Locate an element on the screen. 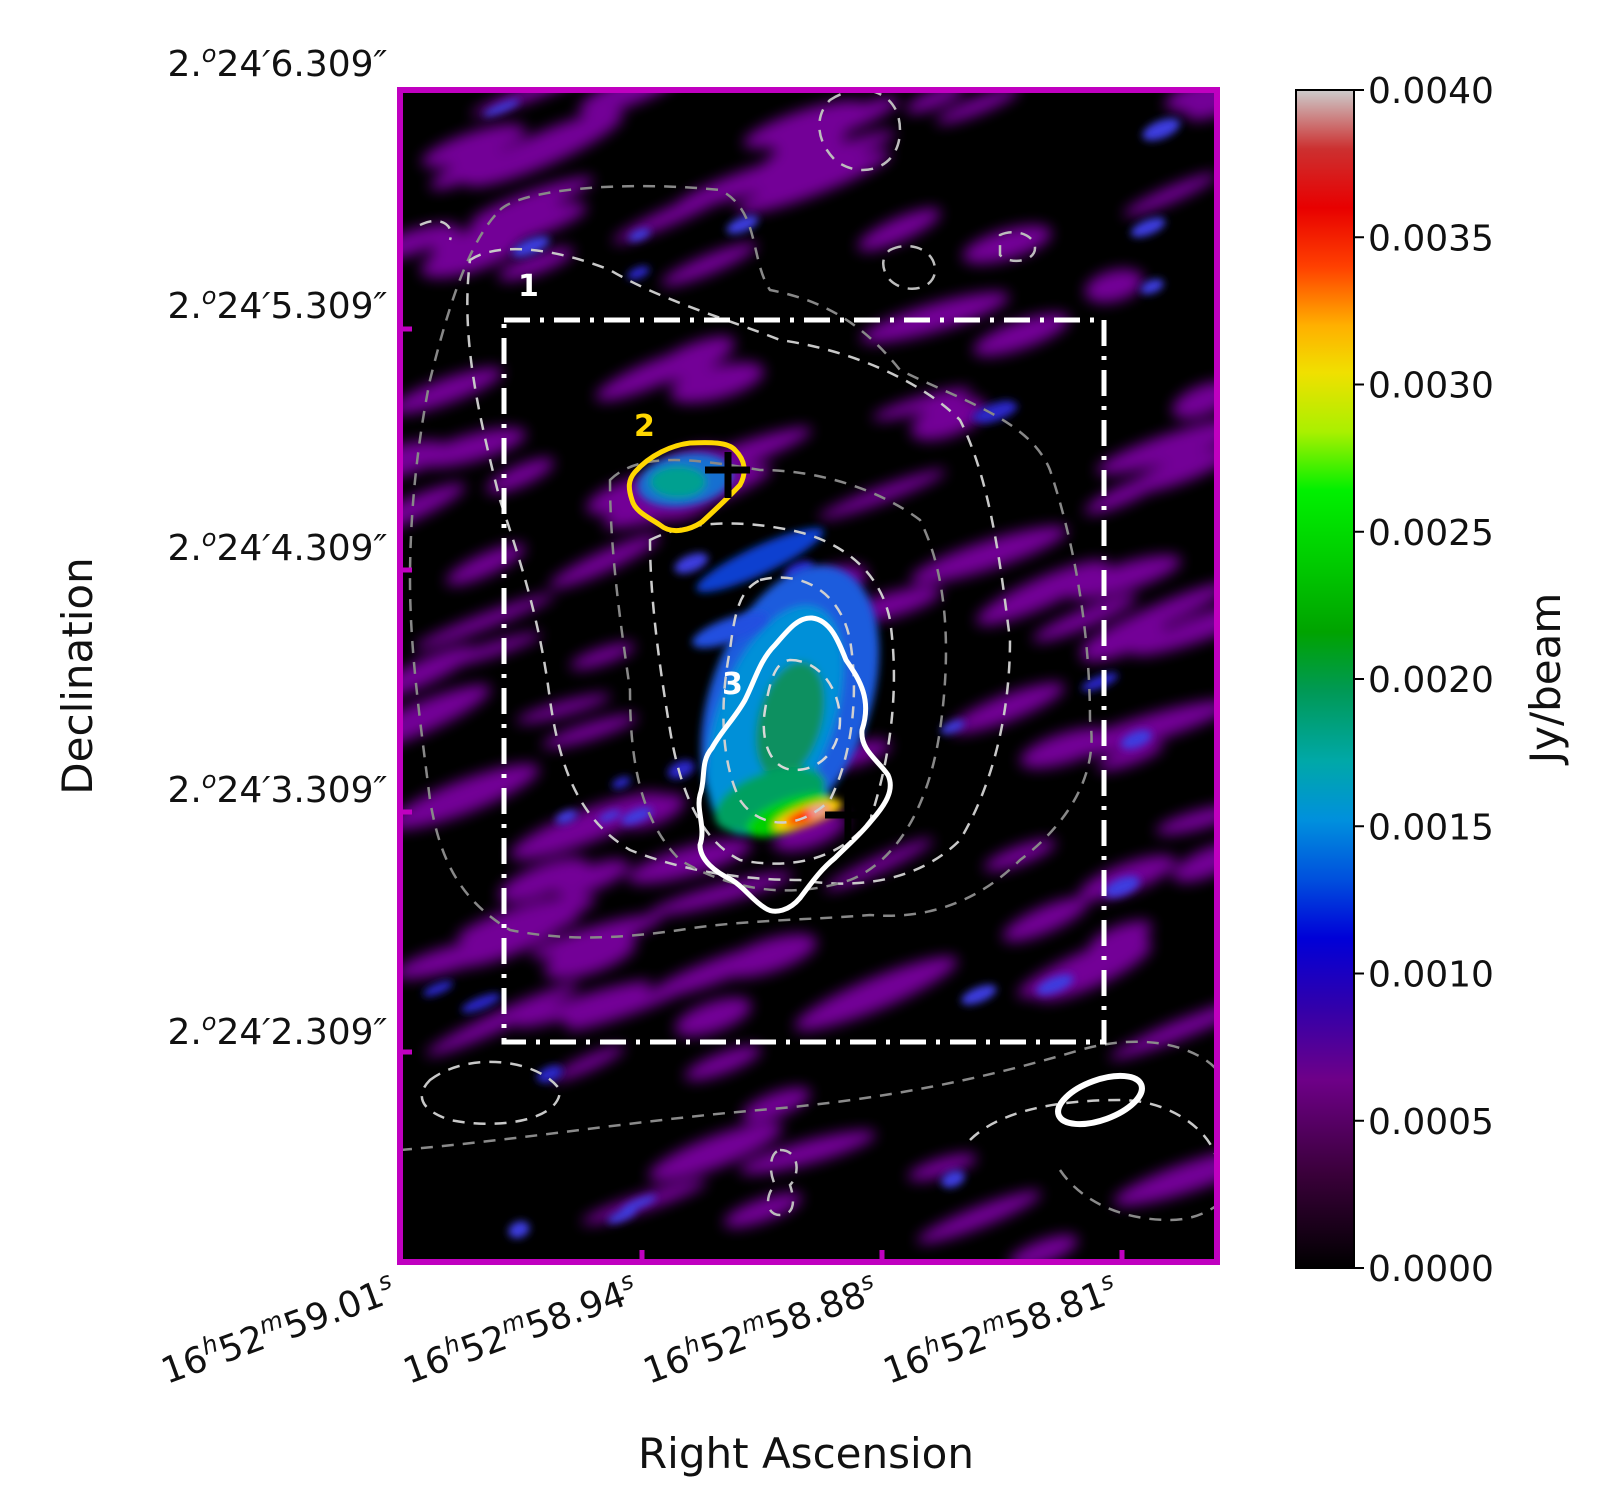 This screenshot has width=1614, height=1506. colorbar-tick-label: 0.0035 is located at coordinates (1431, 238).